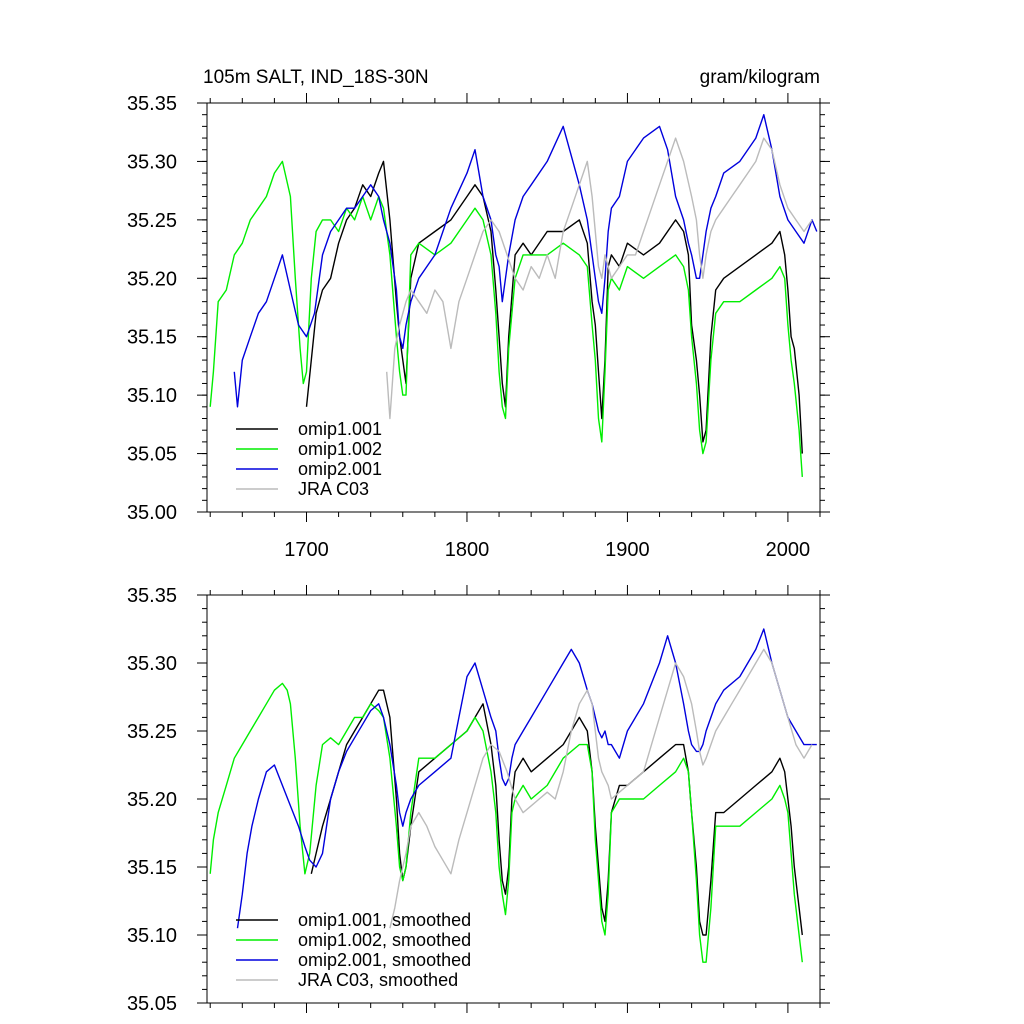  What do you see at coordinates (788, 550) in the screenshot?
I see `x-tick-label: 2000` at bounding box center [788, 550].